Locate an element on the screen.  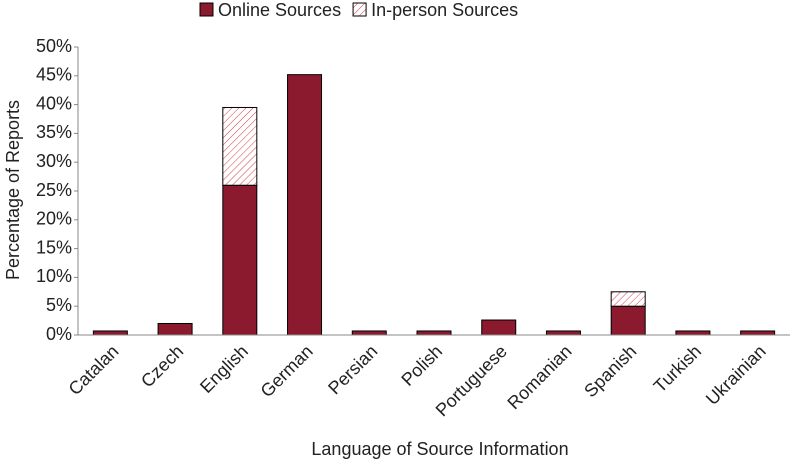
legend-label: Online Sources is located at coordinates (279, 10).